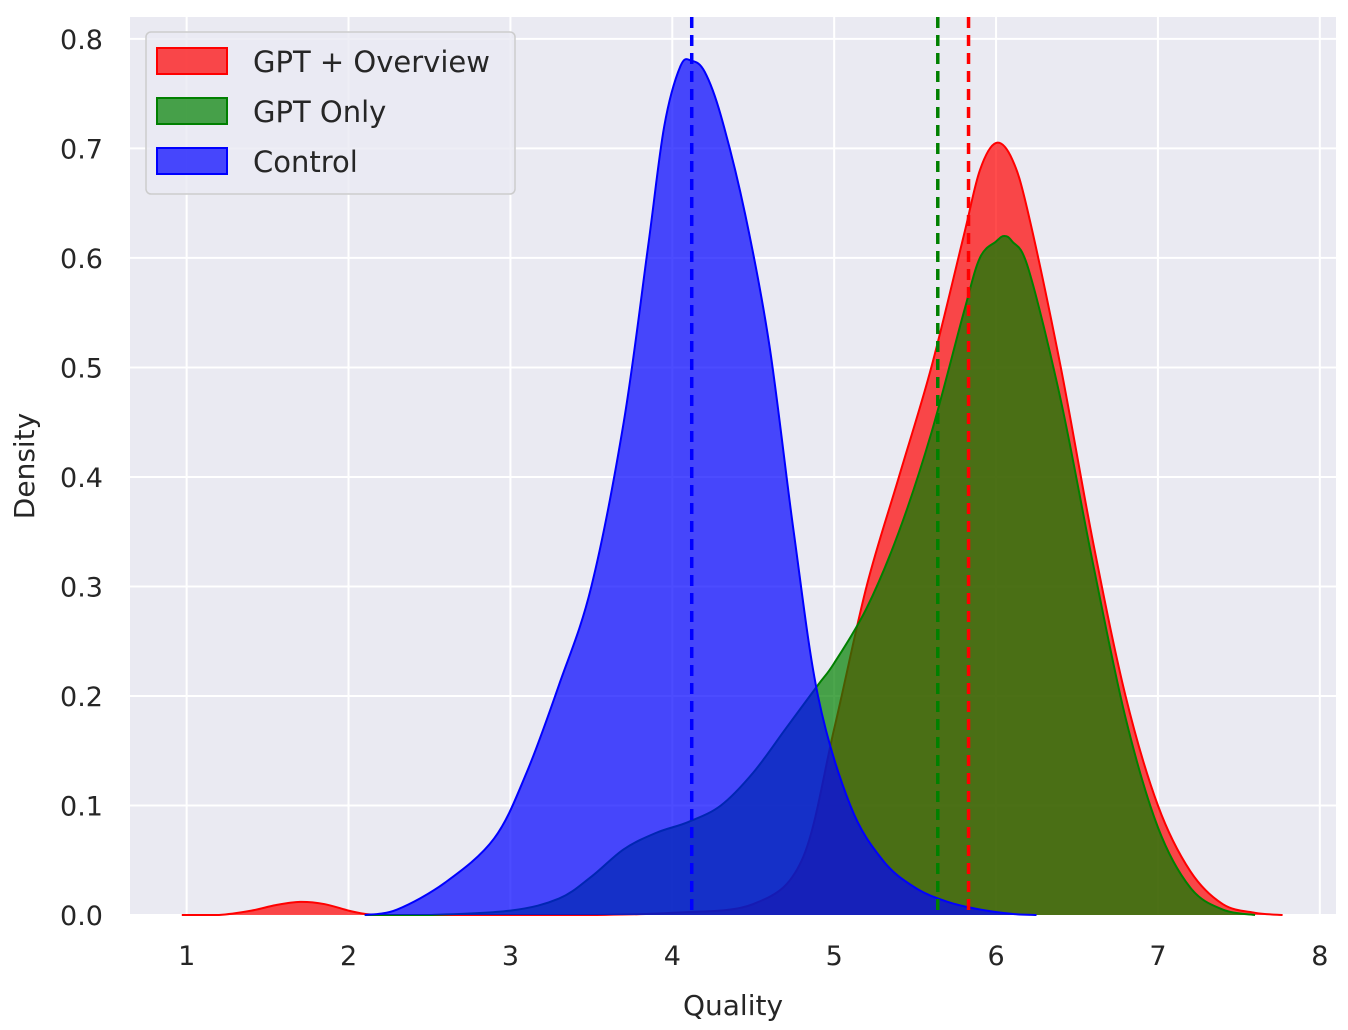 The height and width of the screenshot is (1030, 1348). I want to click on x-tick-label: 6, so click(995, 956).